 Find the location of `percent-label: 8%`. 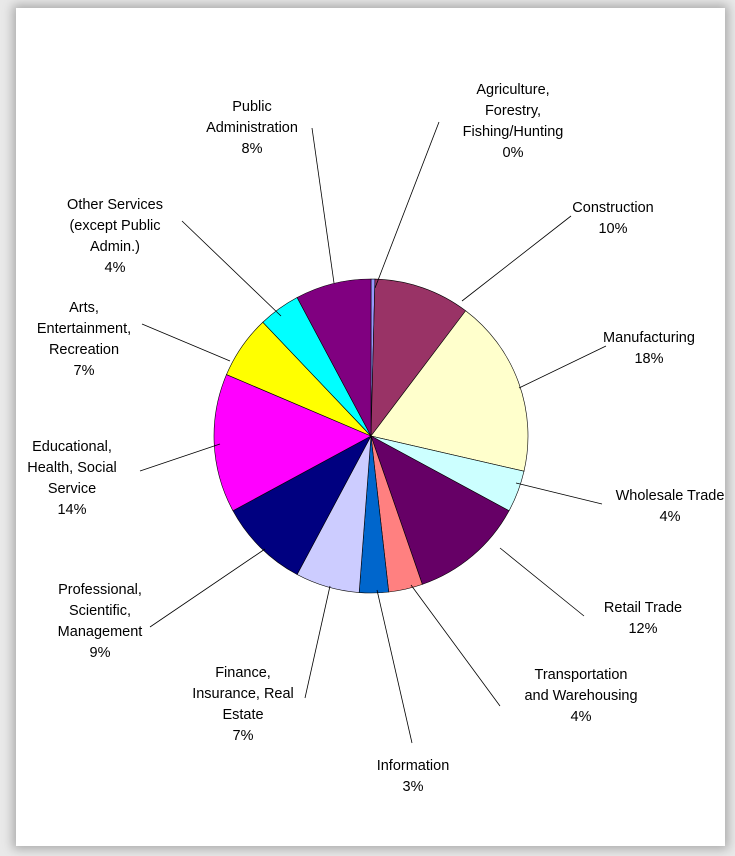

percent-label: 8% is located at coordinates (252, 149).